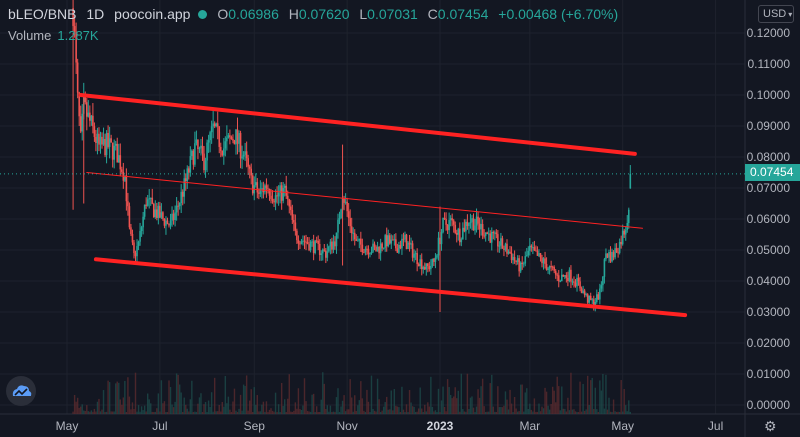  I want to click on price-tick-label: 0.10000, so click(769, 95).